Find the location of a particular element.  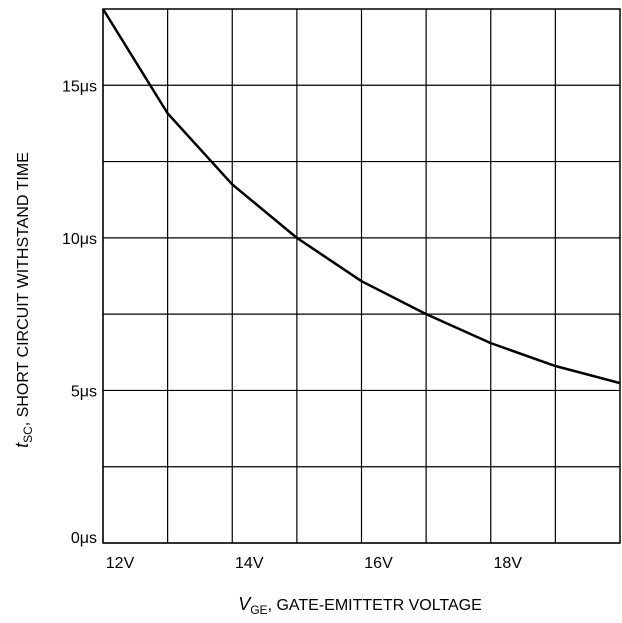

x-label-subscript: GE is located at coordinates (258, 610).